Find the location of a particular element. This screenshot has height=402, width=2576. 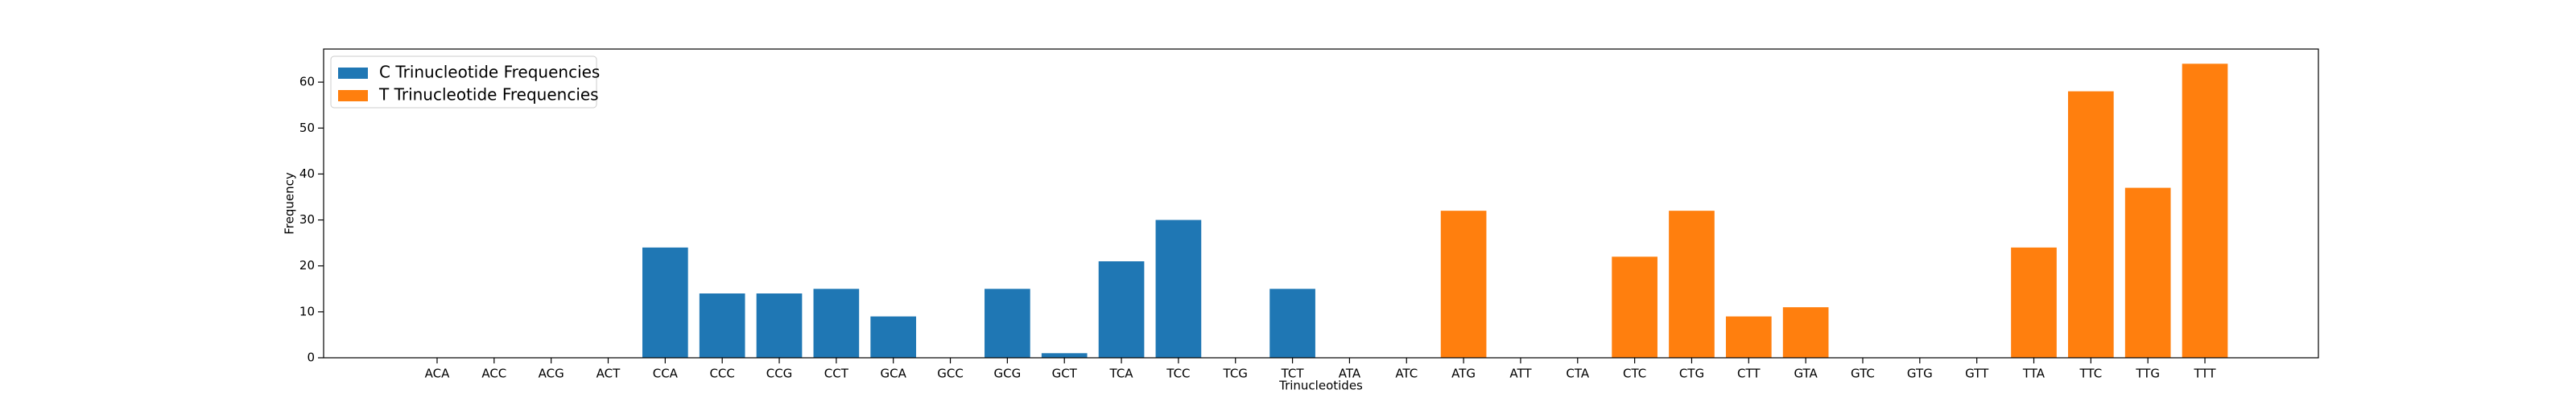

x-tick-label: GTA is located at coordinates (1806, 374).